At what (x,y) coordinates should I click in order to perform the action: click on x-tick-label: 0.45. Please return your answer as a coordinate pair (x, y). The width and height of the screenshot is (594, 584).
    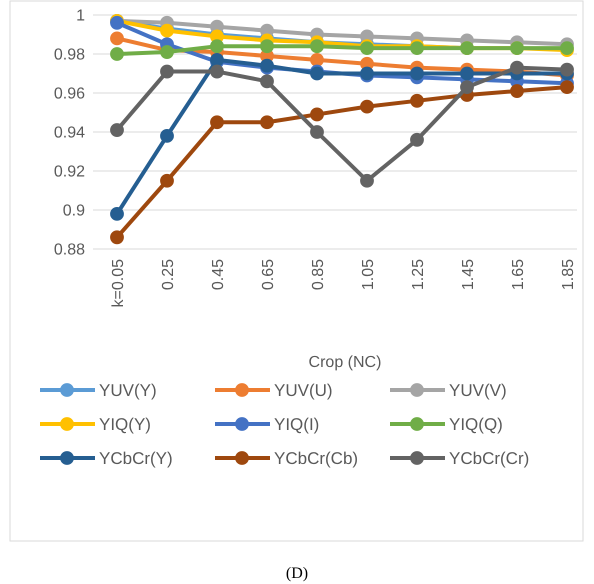
    Looking at the image, I should click on (218, 274).